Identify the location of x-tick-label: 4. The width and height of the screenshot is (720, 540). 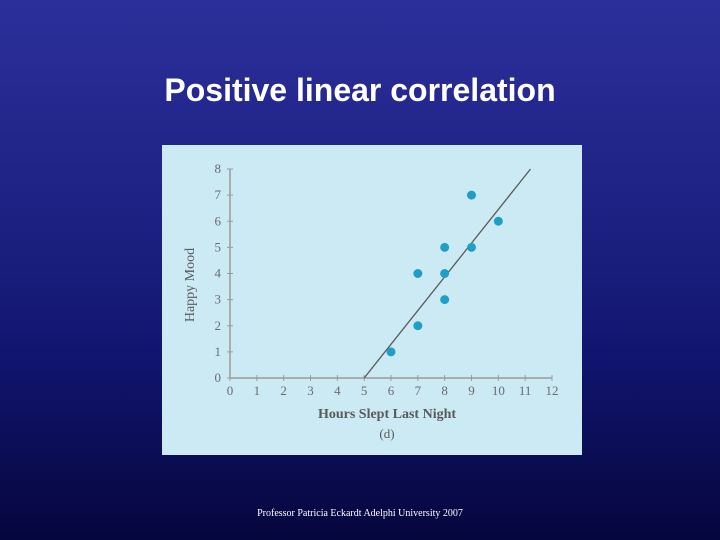
(337, 390).